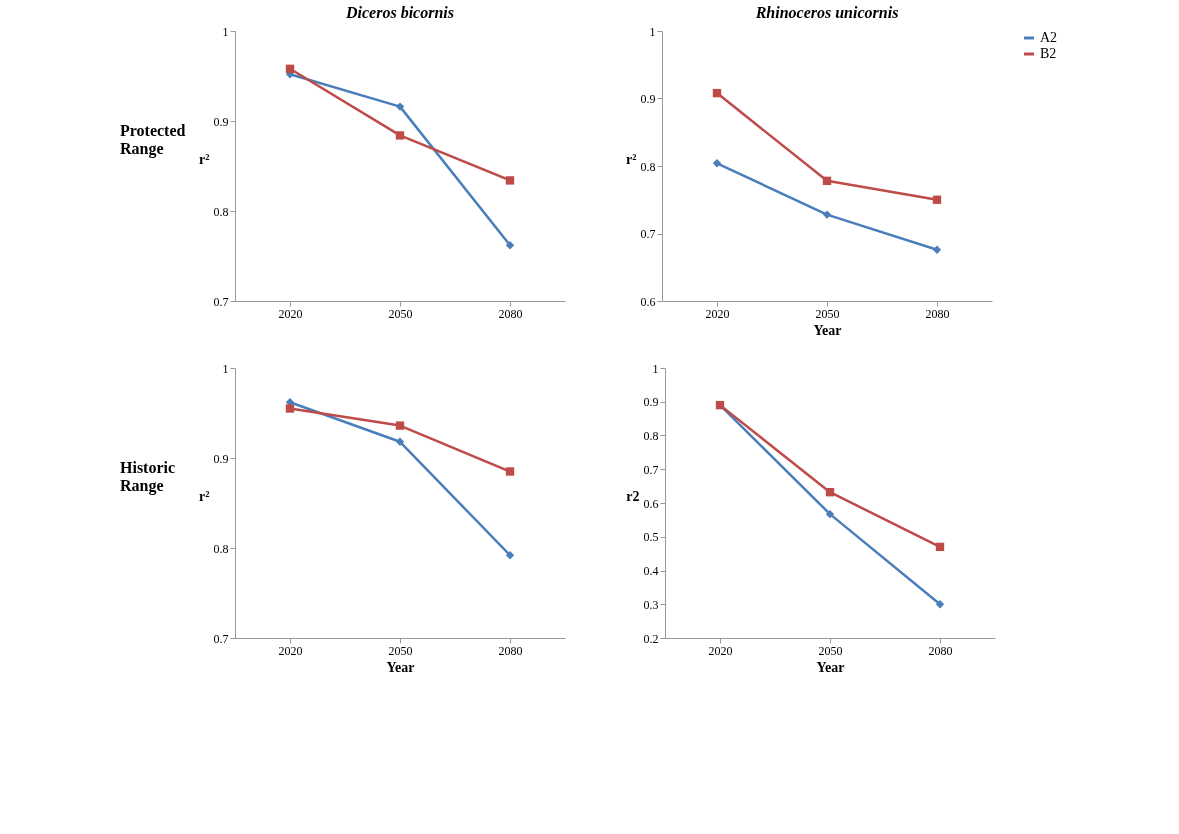 This screenshot has height=834, width=1179. Describe the element at coordinates (633, 496) in the screenshot. I see `y-axis-title: r2` at that location.